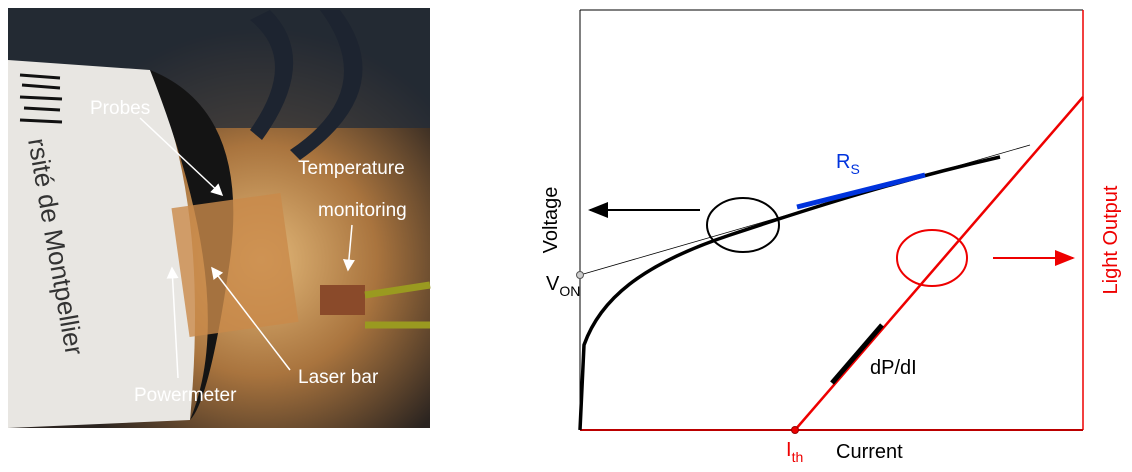 Image resolution: width=1132 pixels, height=472 pixels. Describe the element at coordinates (101, 244) in the screenshot. I see `cylinder` at that location.